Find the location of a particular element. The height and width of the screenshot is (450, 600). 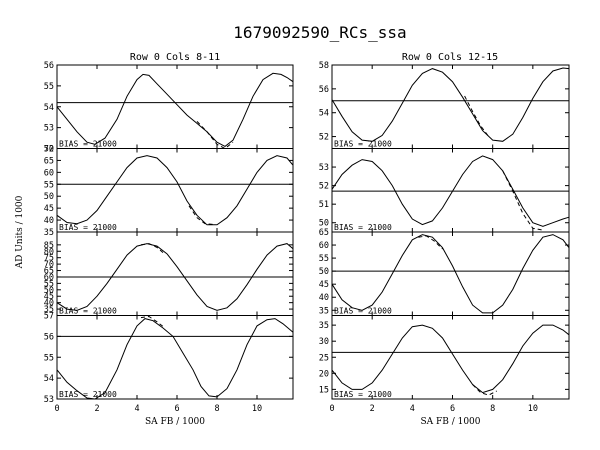

panel-1-1: 52 53 54 55 56 BIAS = 21000 is located at coordinates (169, 108).